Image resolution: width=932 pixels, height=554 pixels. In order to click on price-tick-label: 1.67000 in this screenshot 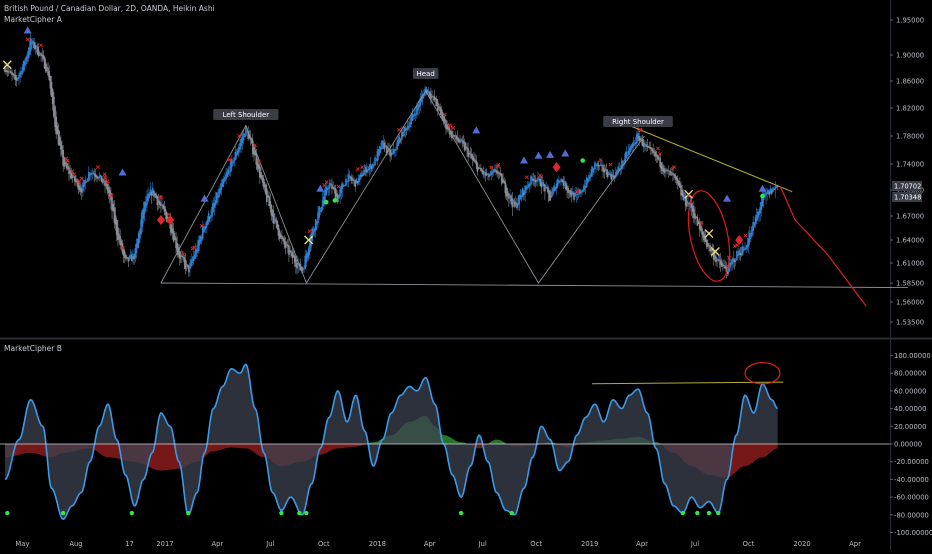, I will do `click(910, 217)`.